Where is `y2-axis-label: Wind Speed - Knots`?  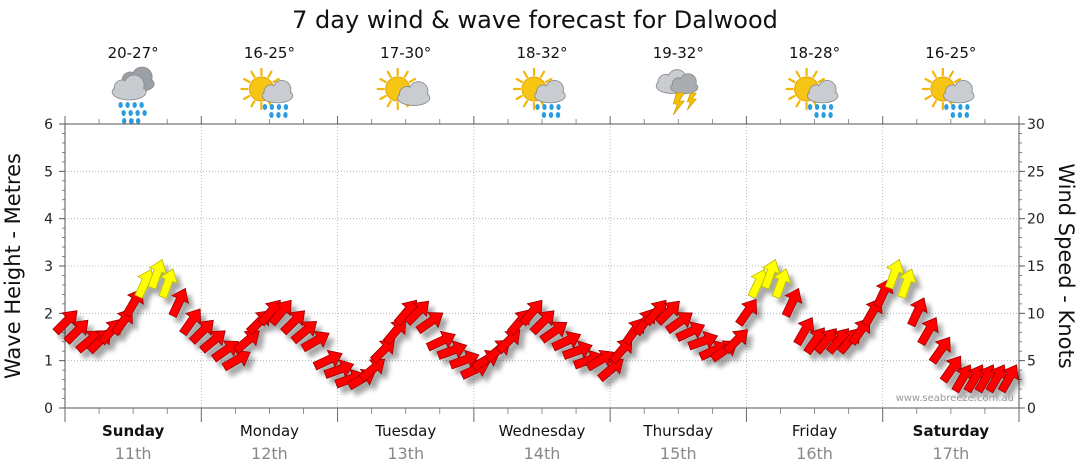
y2-axis-label: Wind Speed - Knots is located at coordinates (1066, 265).